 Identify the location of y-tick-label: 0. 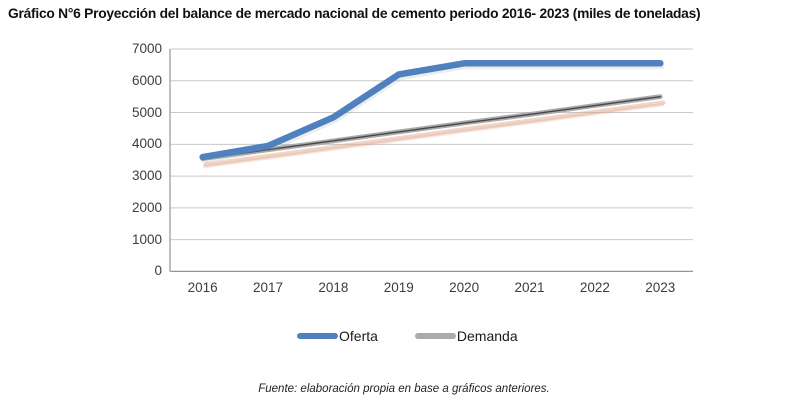
(158, 271).